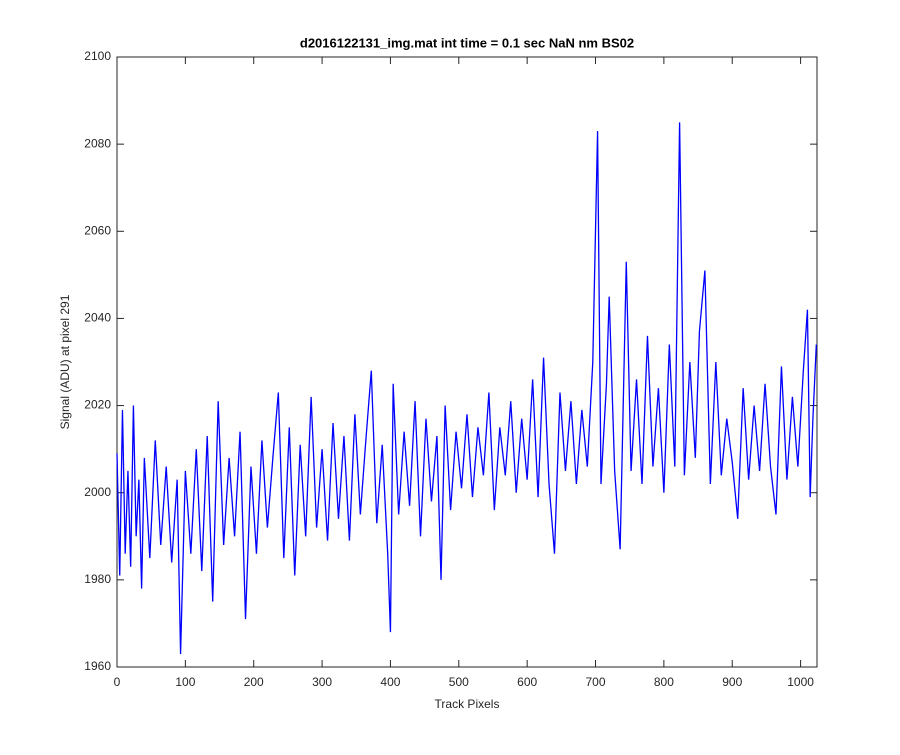 The width and height of the screenshot is (900, 755). I want to click on x-tick-label: 700, so click(596, 682).